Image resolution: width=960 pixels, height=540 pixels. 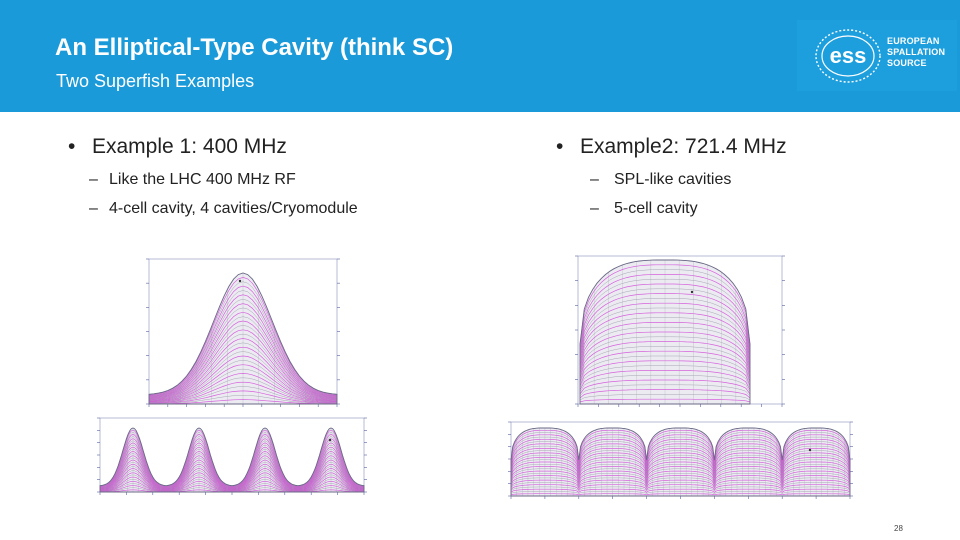 What do you see at coordinates (189, 146) in the screenshot?
I see `bullet-text: Example 1: 400 MHz` at bounding box center [189, 146].